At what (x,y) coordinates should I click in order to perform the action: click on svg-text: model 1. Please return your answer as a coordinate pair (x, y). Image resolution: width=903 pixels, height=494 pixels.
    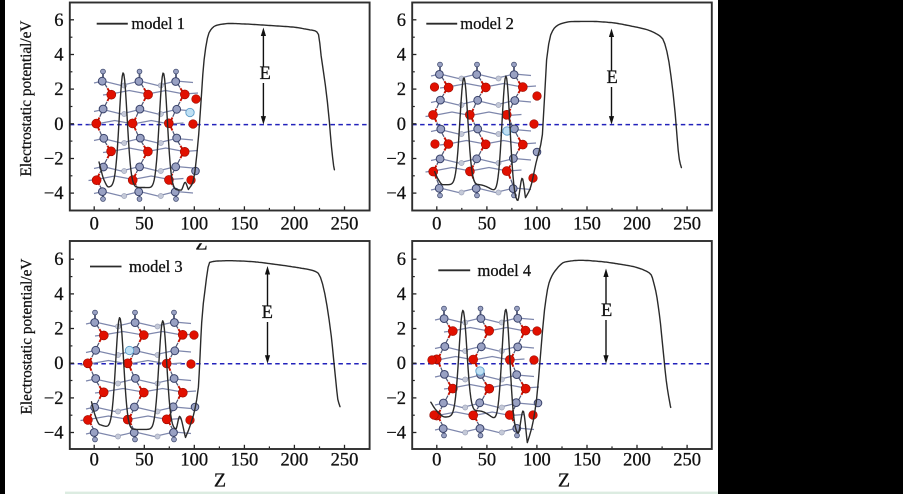
    Looking at the image, I should click on (158, 23).